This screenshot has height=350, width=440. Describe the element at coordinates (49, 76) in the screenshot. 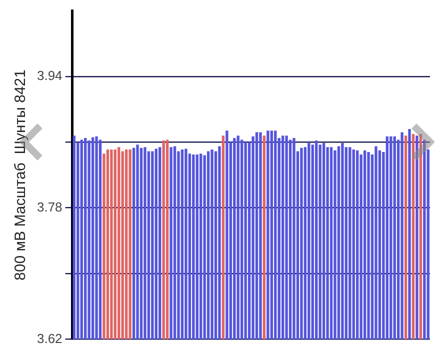

I see `y-tick-label: 3.94` at that location.